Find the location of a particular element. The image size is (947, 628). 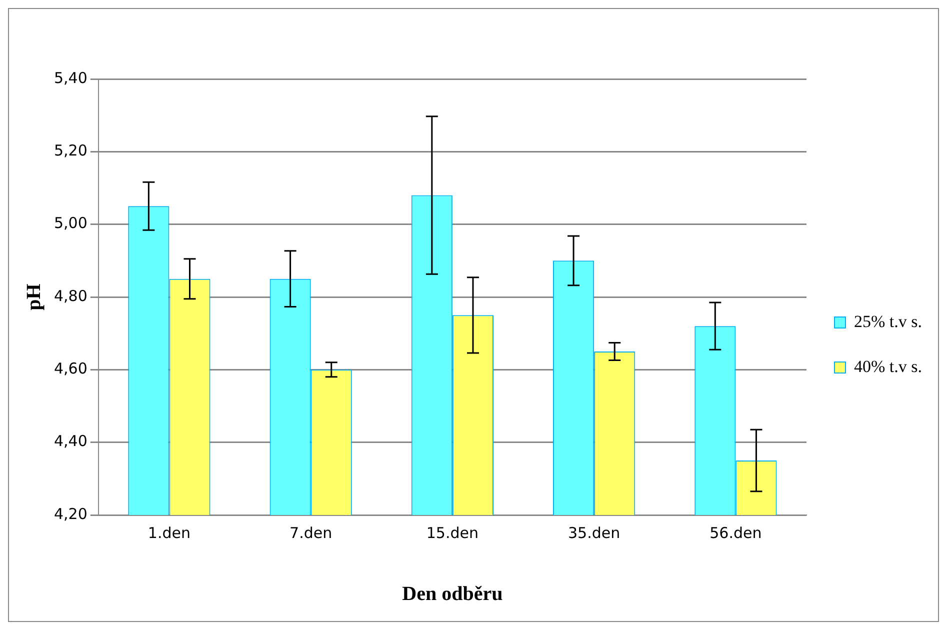

legend-label: 25% t.v s. is located at coordinates (888, 321).